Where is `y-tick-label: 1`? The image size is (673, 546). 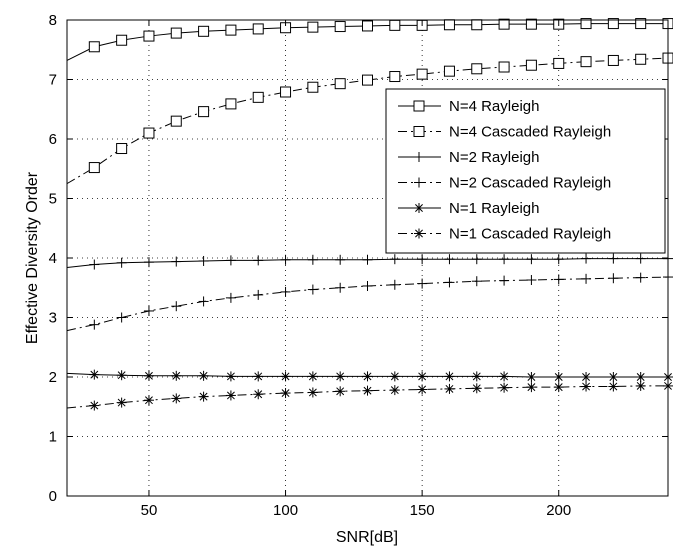
y-tick-label: 1 is located at coordinates (53, 437).